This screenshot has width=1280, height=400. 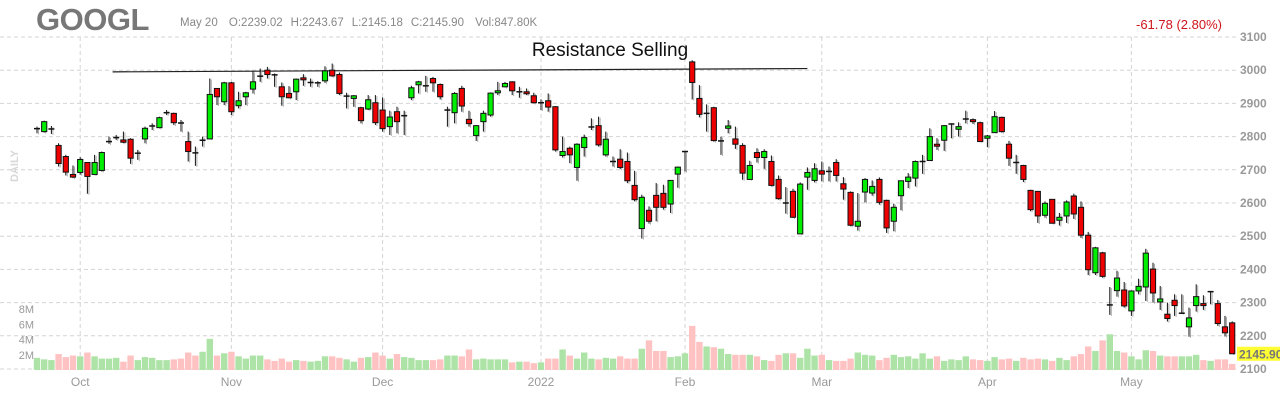 I want to click on y-tick-label: 2100, so click(x=1253, y=369).